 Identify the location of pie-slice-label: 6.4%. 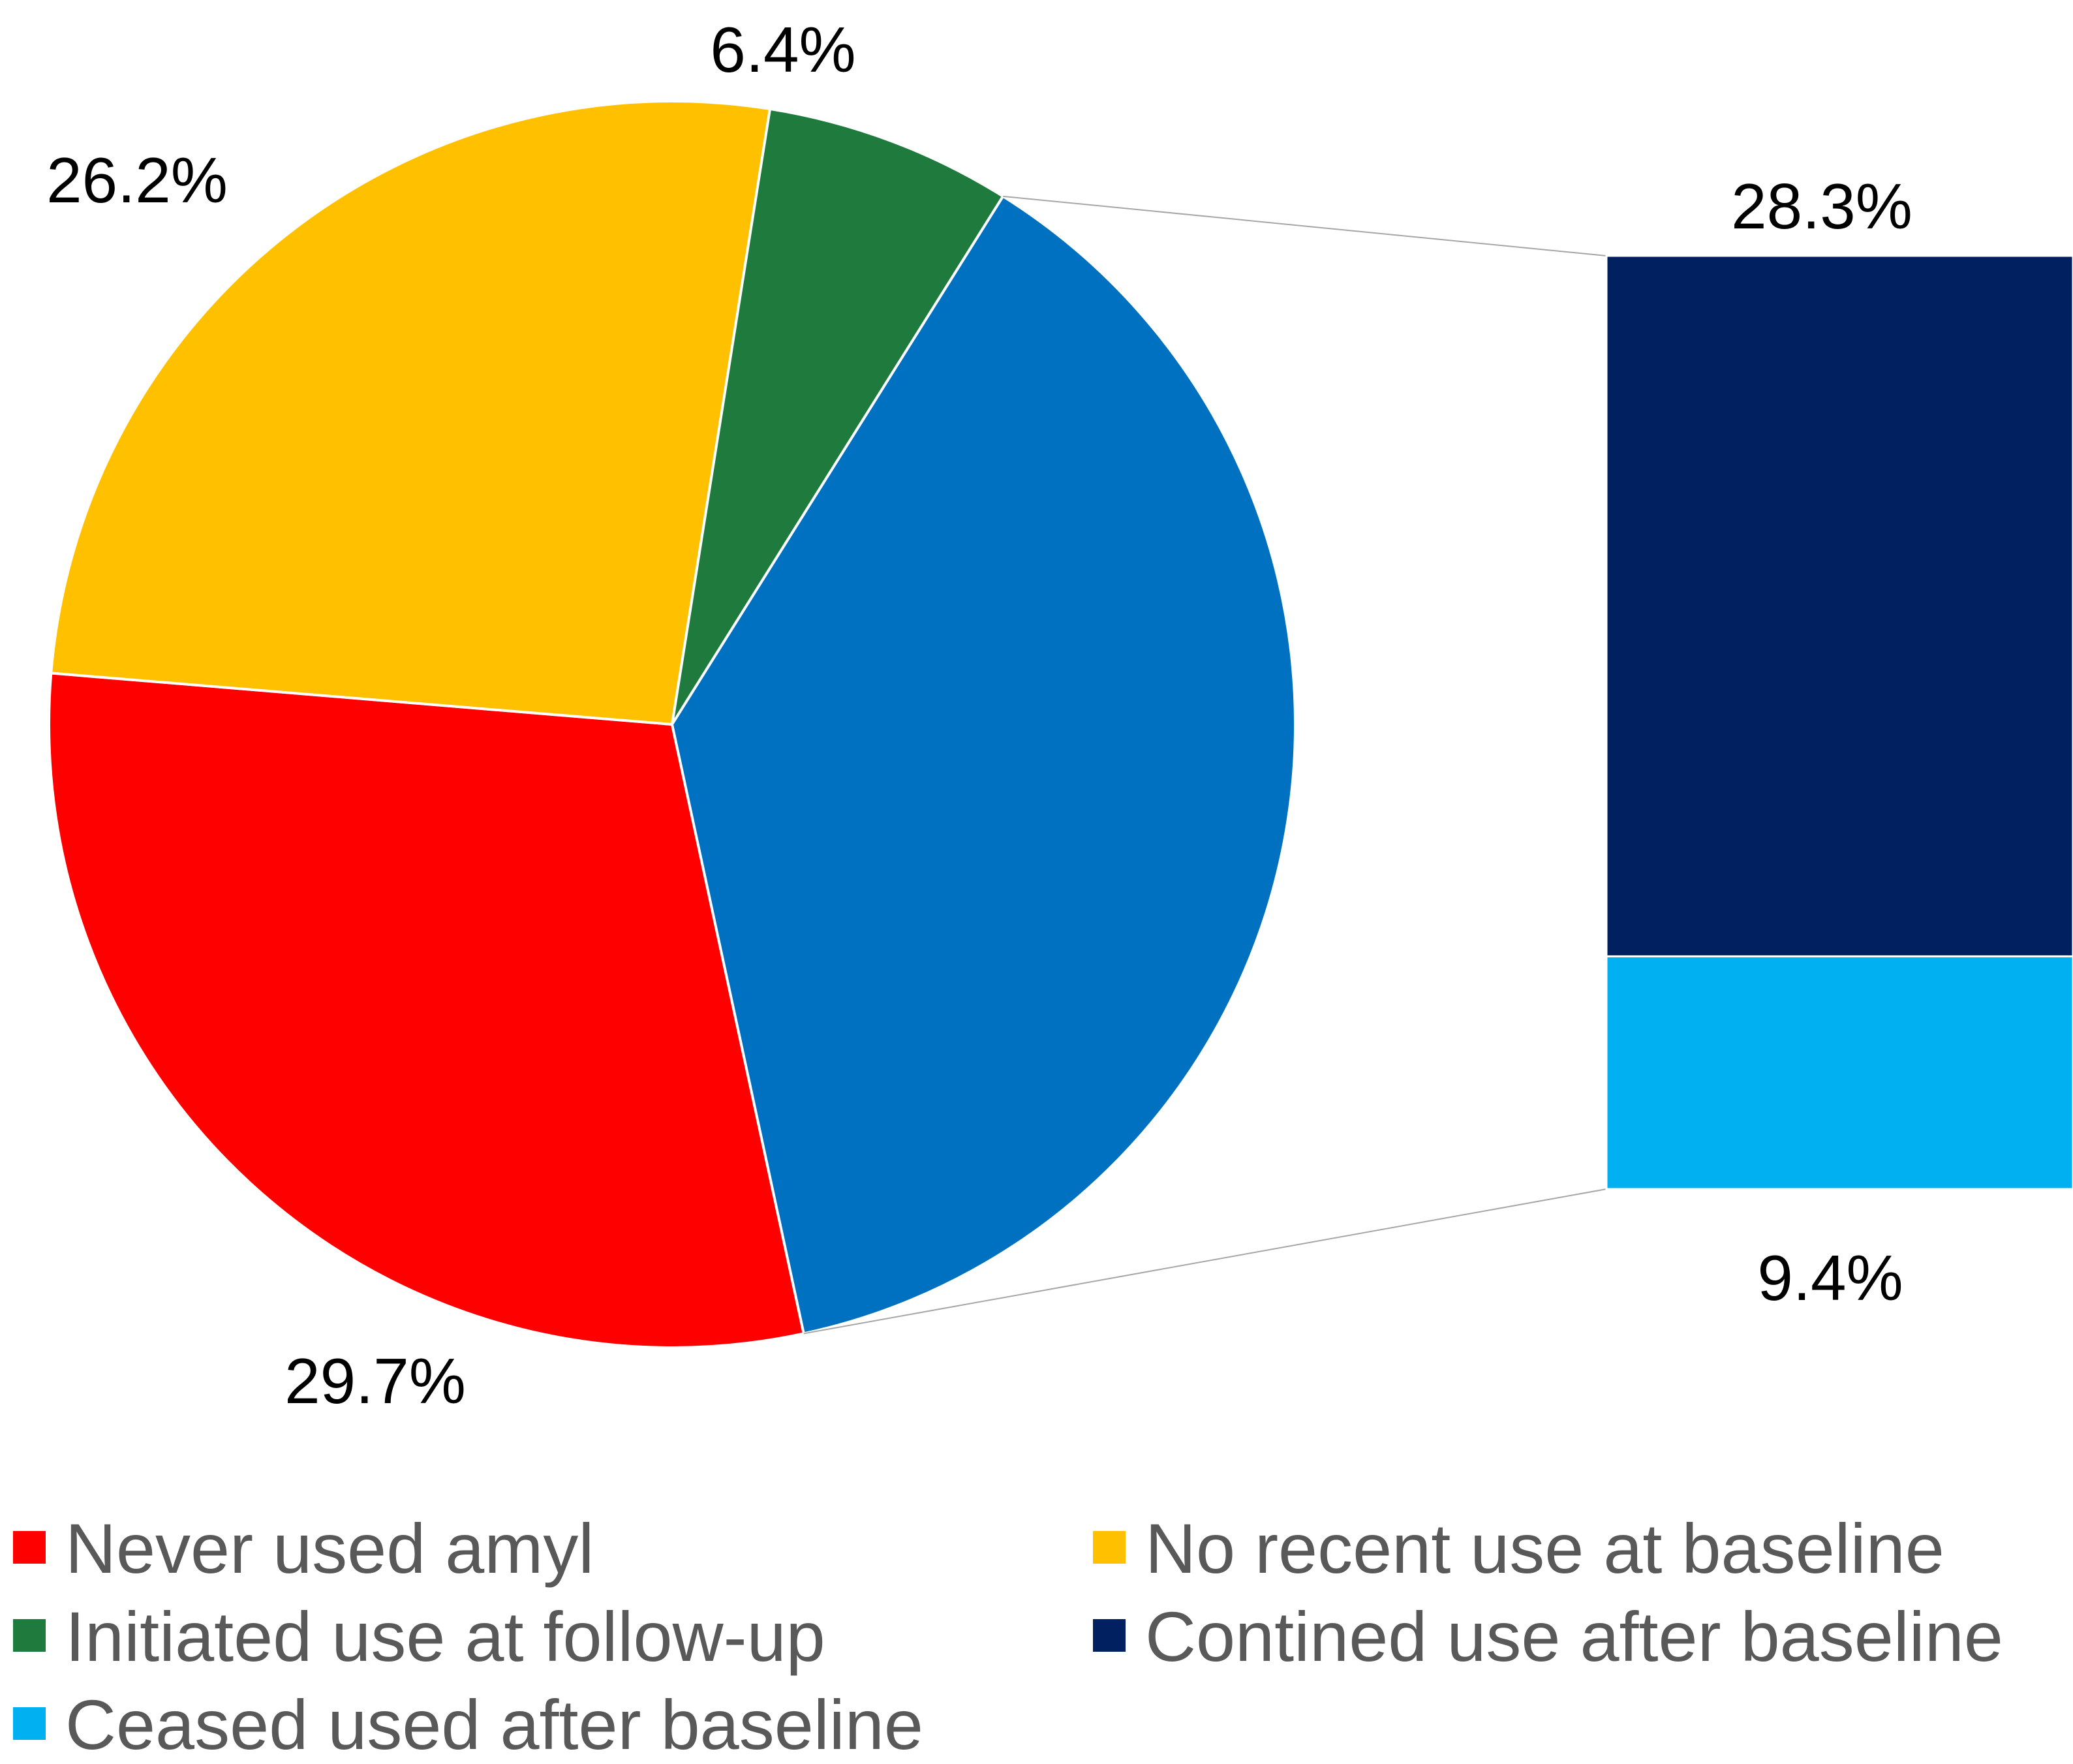
(783, 49).